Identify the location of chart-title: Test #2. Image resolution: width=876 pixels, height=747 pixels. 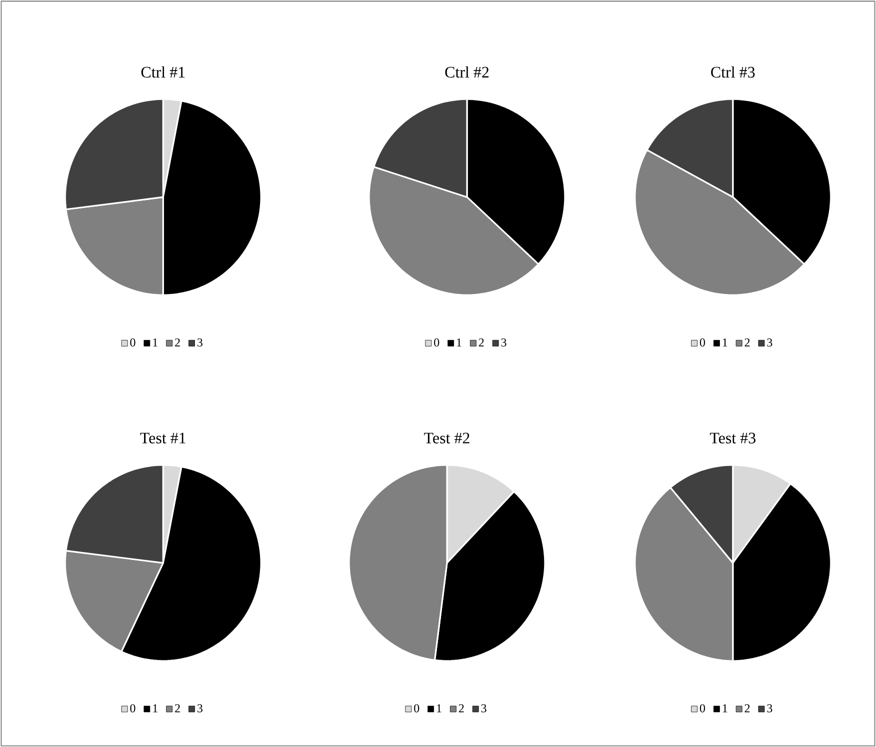
(447, 438).